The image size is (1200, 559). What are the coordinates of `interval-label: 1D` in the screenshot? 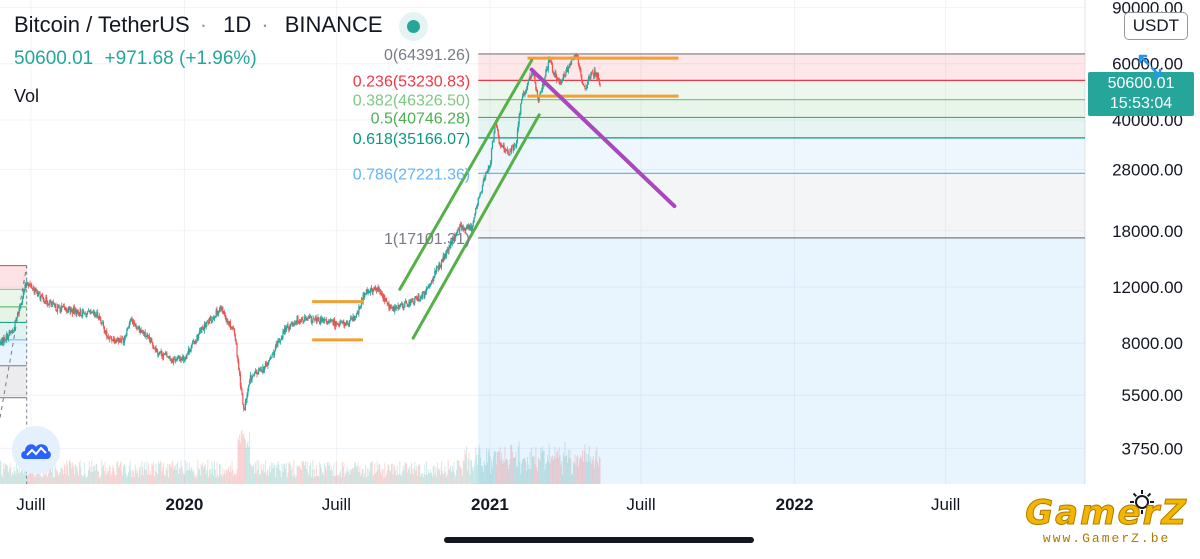 It's located at (237, 24).